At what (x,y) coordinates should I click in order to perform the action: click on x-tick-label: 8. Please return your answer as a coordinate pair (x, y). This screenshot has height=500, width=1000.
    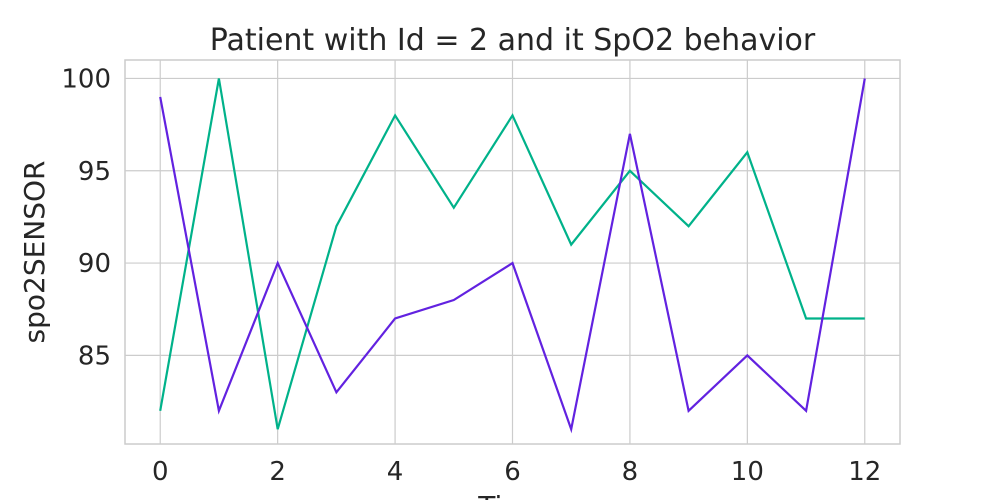
    Looking at the image, I should click on (630, 472).